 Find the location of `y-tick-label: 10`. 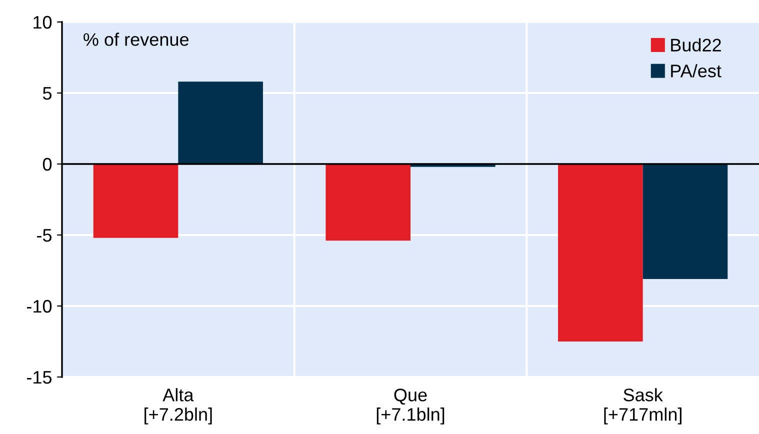

y-tick-label: 10 is located at coordinates (43, 22).